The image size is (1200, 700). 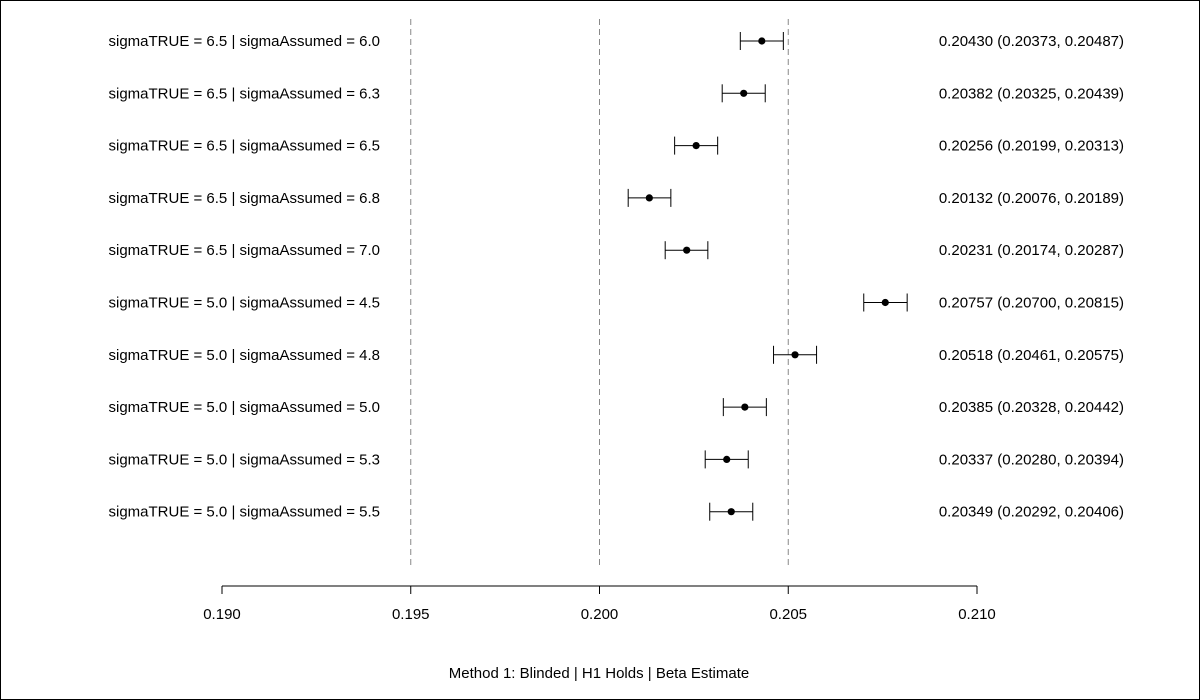 I want to click on row-label: sigmaTRUE = 5.0 | sigmaAssumed = 5.5, so click(x=244, y=512).